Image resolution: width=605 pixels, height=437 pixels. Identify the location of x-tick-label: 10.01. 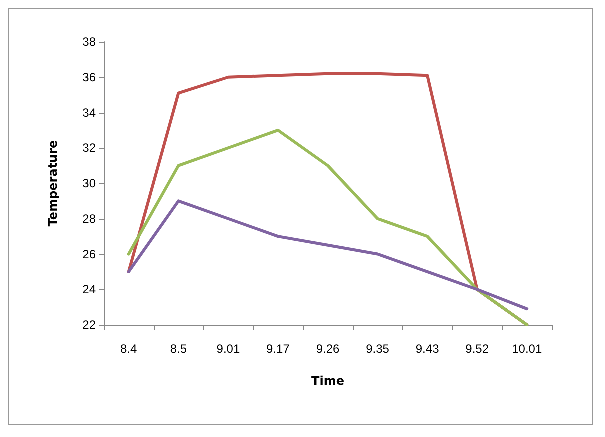
(527, 349).